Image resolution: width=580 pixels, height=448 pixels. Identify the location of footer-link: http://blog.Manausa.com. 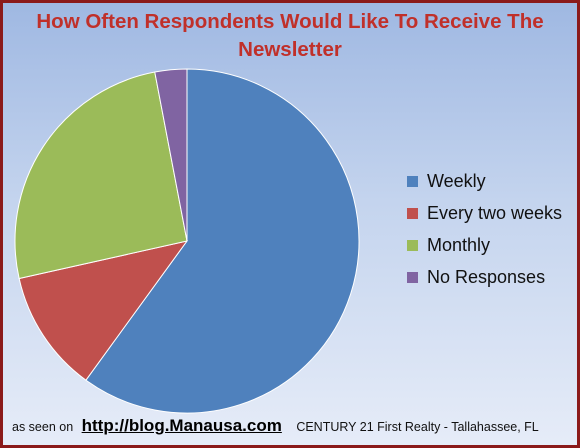
(181, 425).